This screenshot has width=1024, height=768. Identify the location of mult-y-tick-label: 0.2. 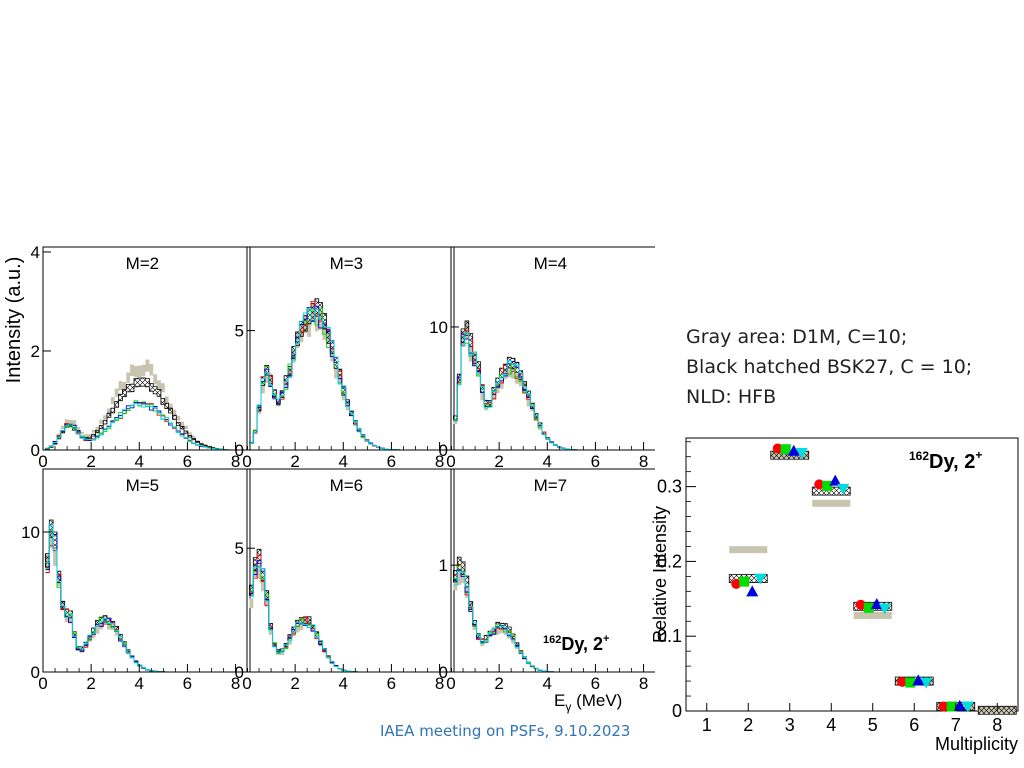
(669, 561).